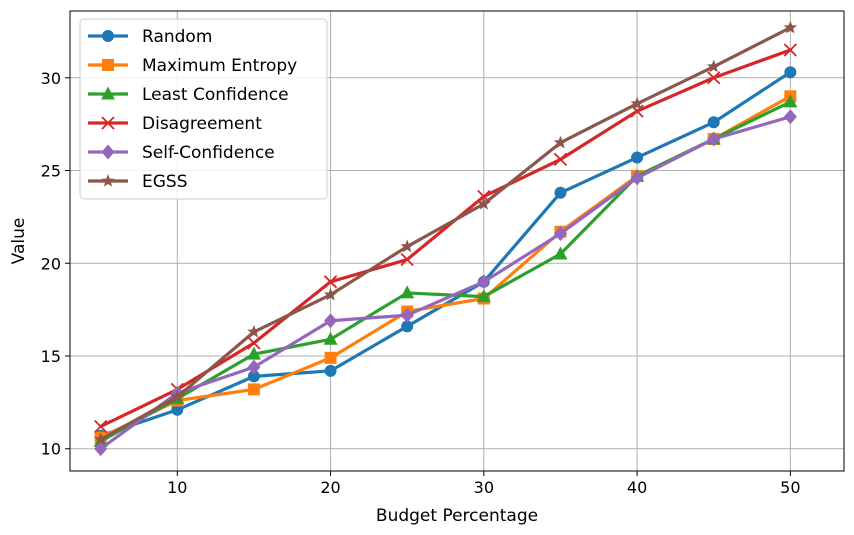 The image size is (854, 535). What do you see at coordinates (208, 153) in the screenshot?
I see `legend-label: Self-Confidence` at bounding box center [208, 153].